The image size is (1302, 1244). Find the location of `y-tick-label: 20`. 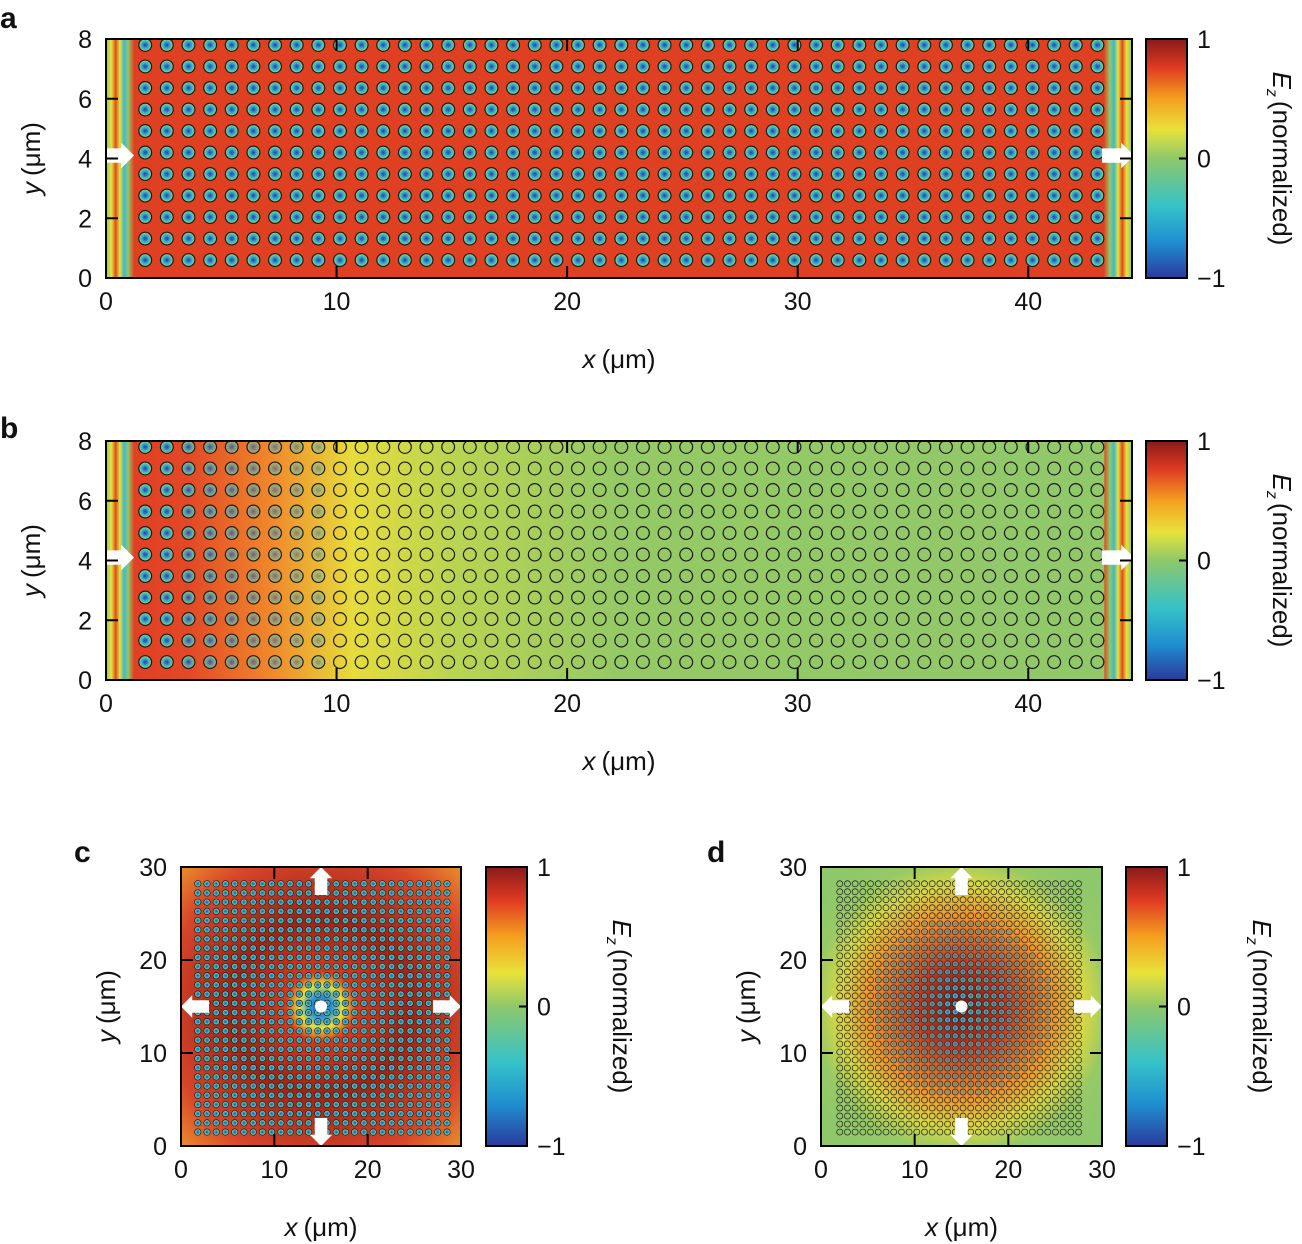

y-tick-label: 20 is located at coordinates (793, 961).